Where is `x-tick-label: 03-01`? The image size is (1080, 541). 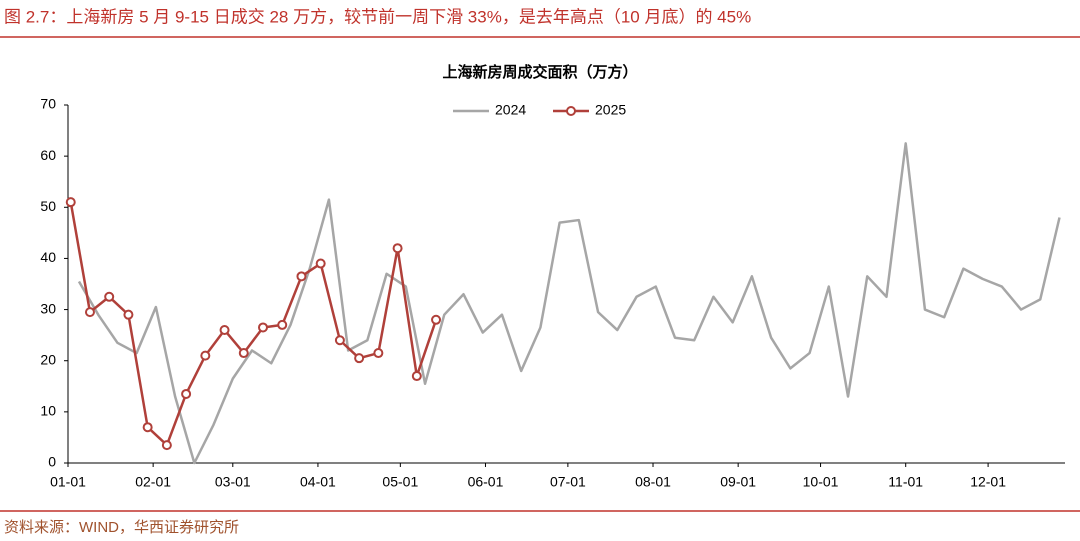 x-tick-label: 03-01 is located at coordinates (233, 482).